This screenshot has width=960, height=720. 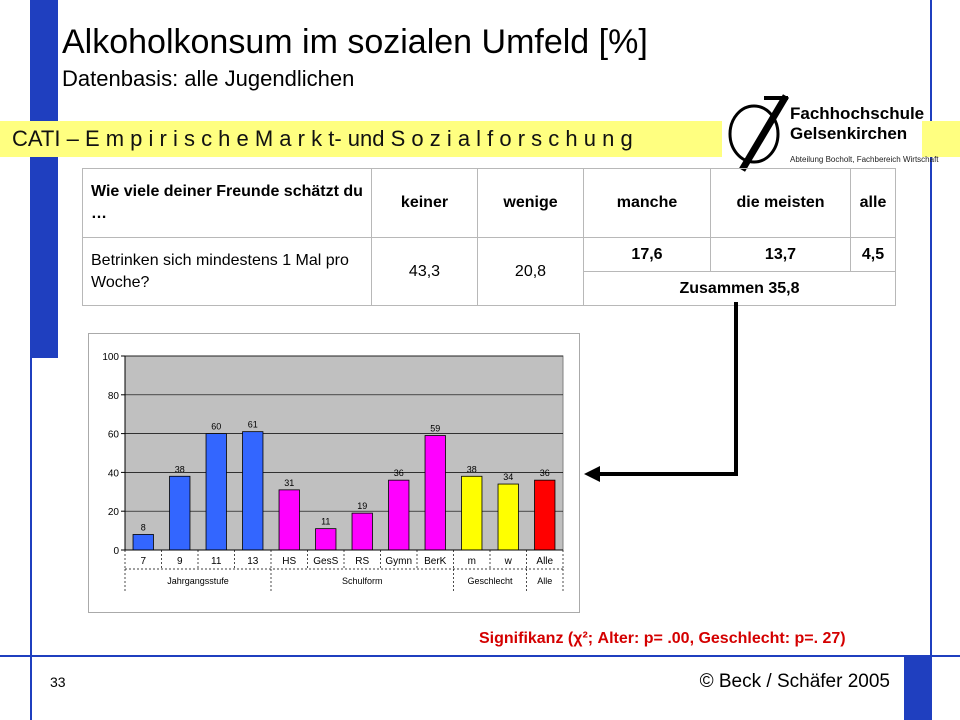 What do you see at coordinates (472, 561) in the screenshot?
I see `x-tick-label: m` at bounding box center [472, 561].